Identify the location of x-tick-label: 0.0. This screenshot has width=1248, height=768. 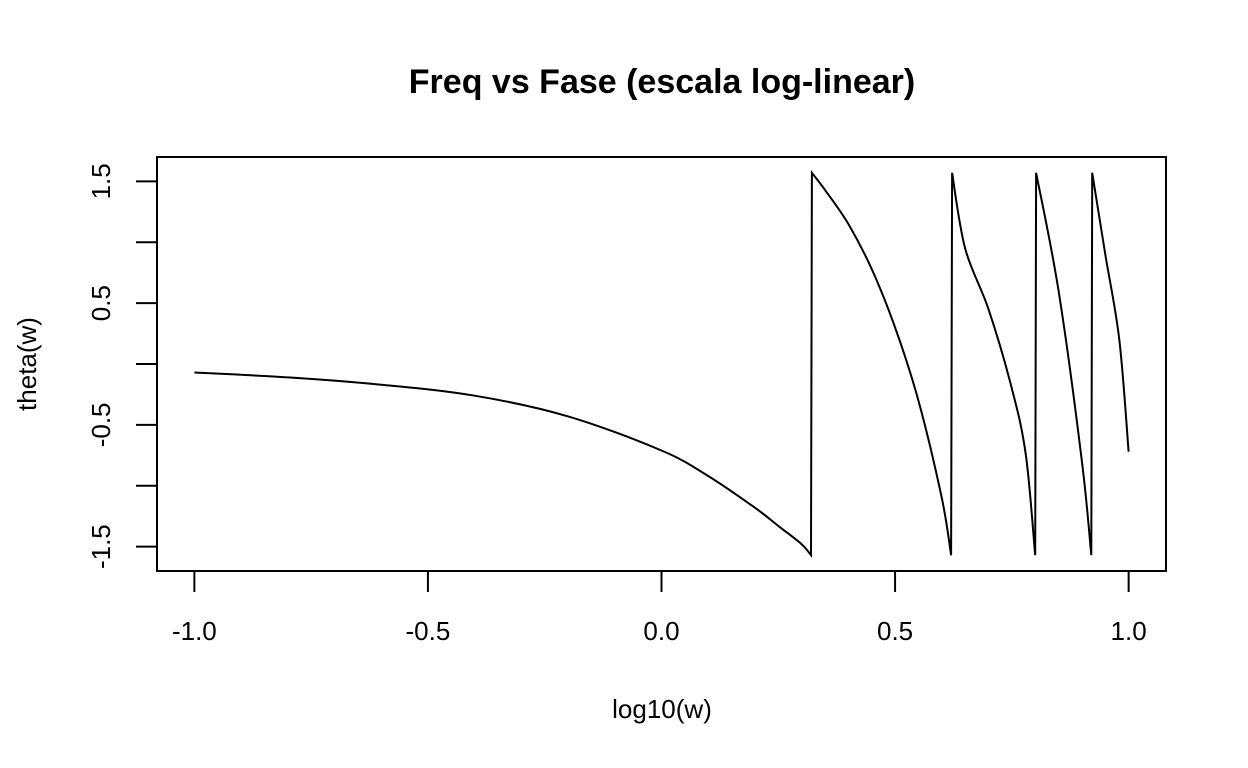
(661, 631).